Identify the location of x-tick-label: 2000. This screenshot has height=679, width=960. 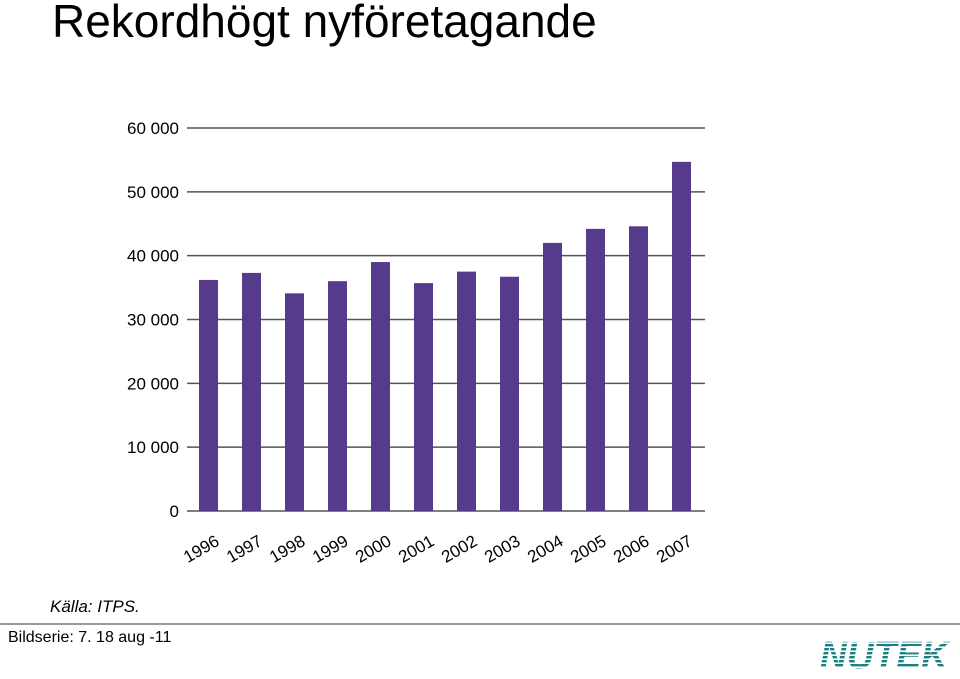
(373, 548).